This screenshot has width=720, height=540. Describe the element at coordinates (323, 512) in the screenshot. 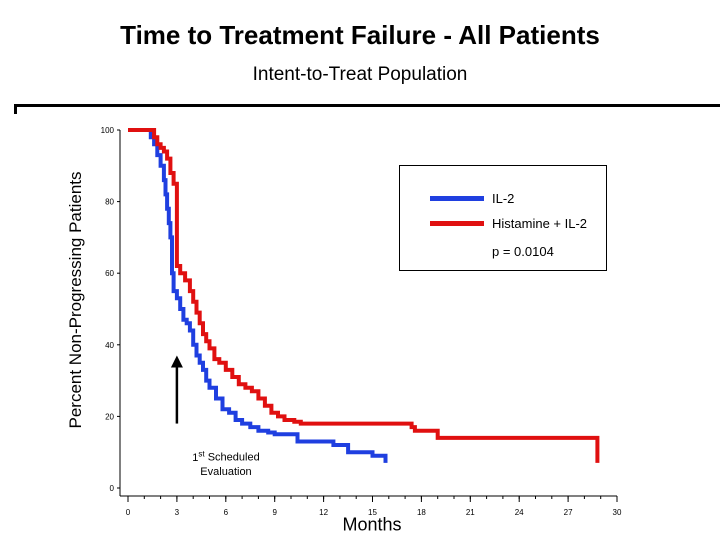

I see `x-tick-label: 12` at that location.